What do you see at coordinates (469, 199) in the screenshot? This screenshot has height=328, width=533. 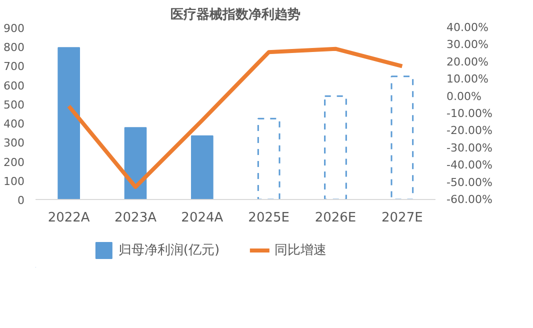 I see `y2-tick-label: -60.00%` at bounding box center [469, 199].